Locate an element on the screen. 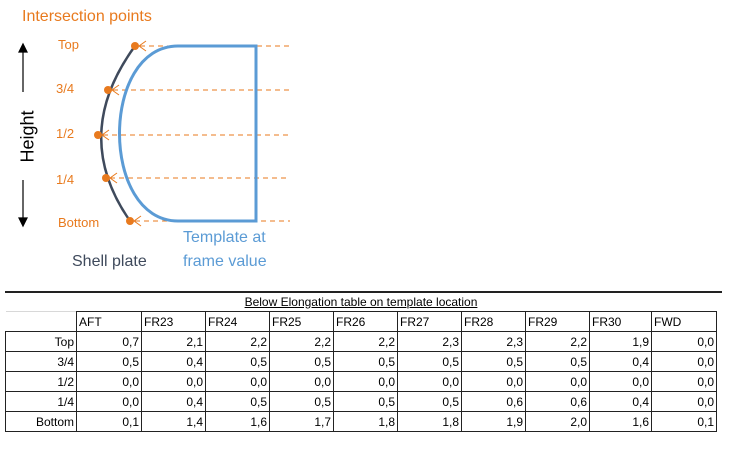 The width and height of the screenshot is (736, 450). row-label: Top is located at coordinates (41, 341).